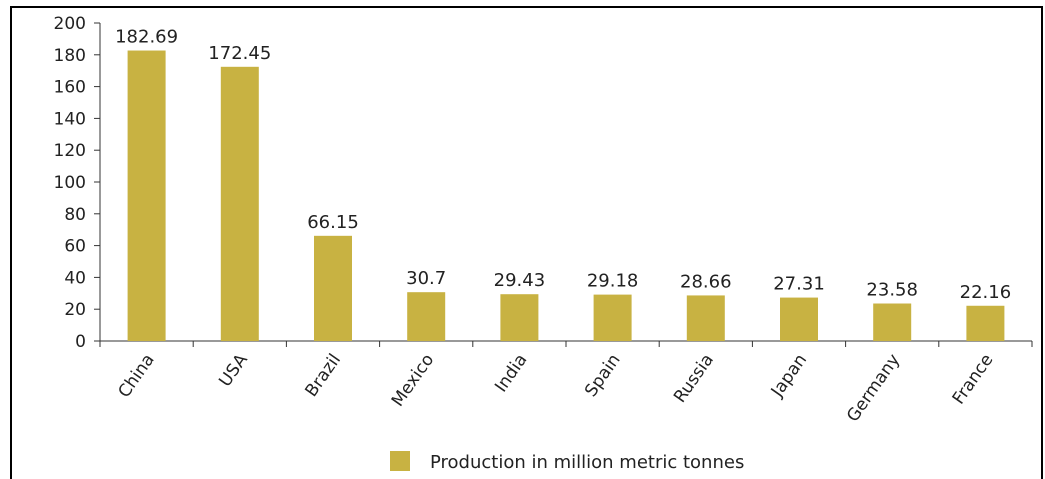 Image resolution: width=1045 pixels, height=479 pixels. I want to click on category-label-usa: USA, so click(233, 370).